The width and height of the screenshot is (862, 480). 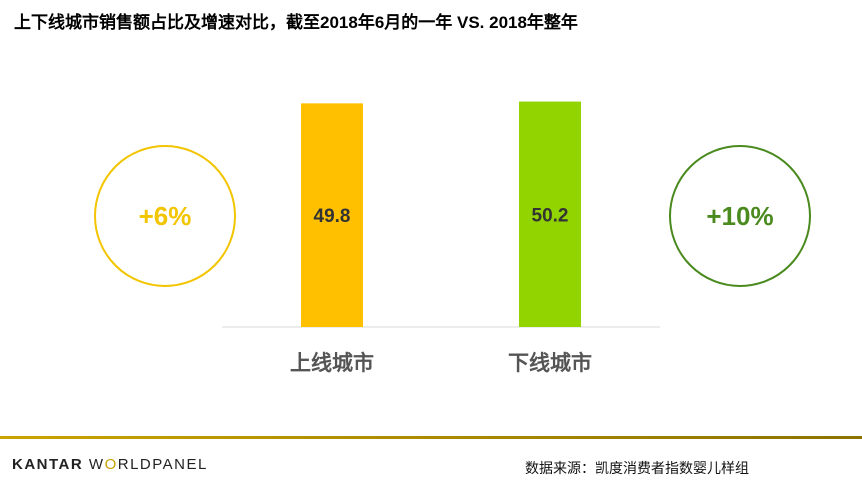 What do you see at coordinates (332, 363) in the screenshot?
I see `category-label-1: 上线城市` at bounding box center [332, 363].